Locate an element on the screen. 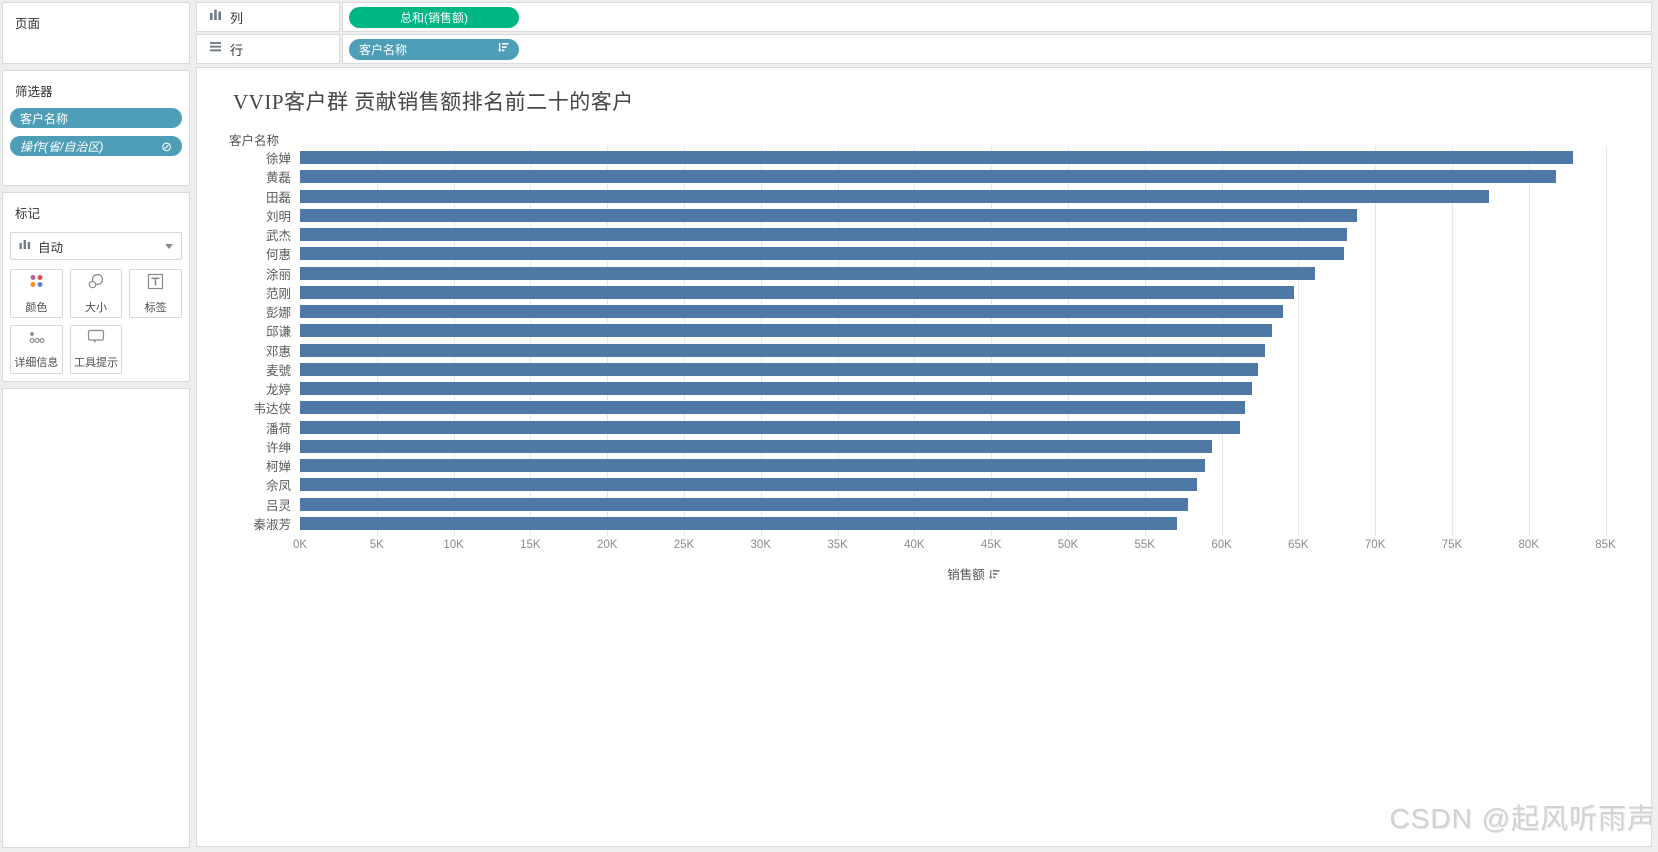  bar-row: 潘荷 is located at coordinates (926, 427).